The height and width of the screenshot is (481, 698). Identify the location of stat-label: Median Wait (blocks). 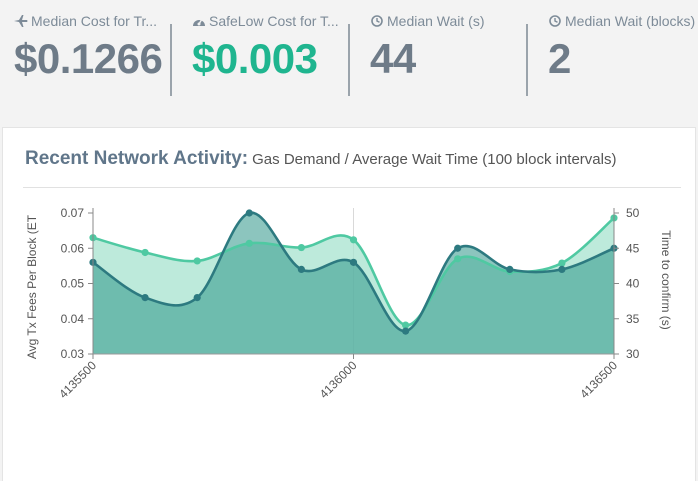
(630, 21).